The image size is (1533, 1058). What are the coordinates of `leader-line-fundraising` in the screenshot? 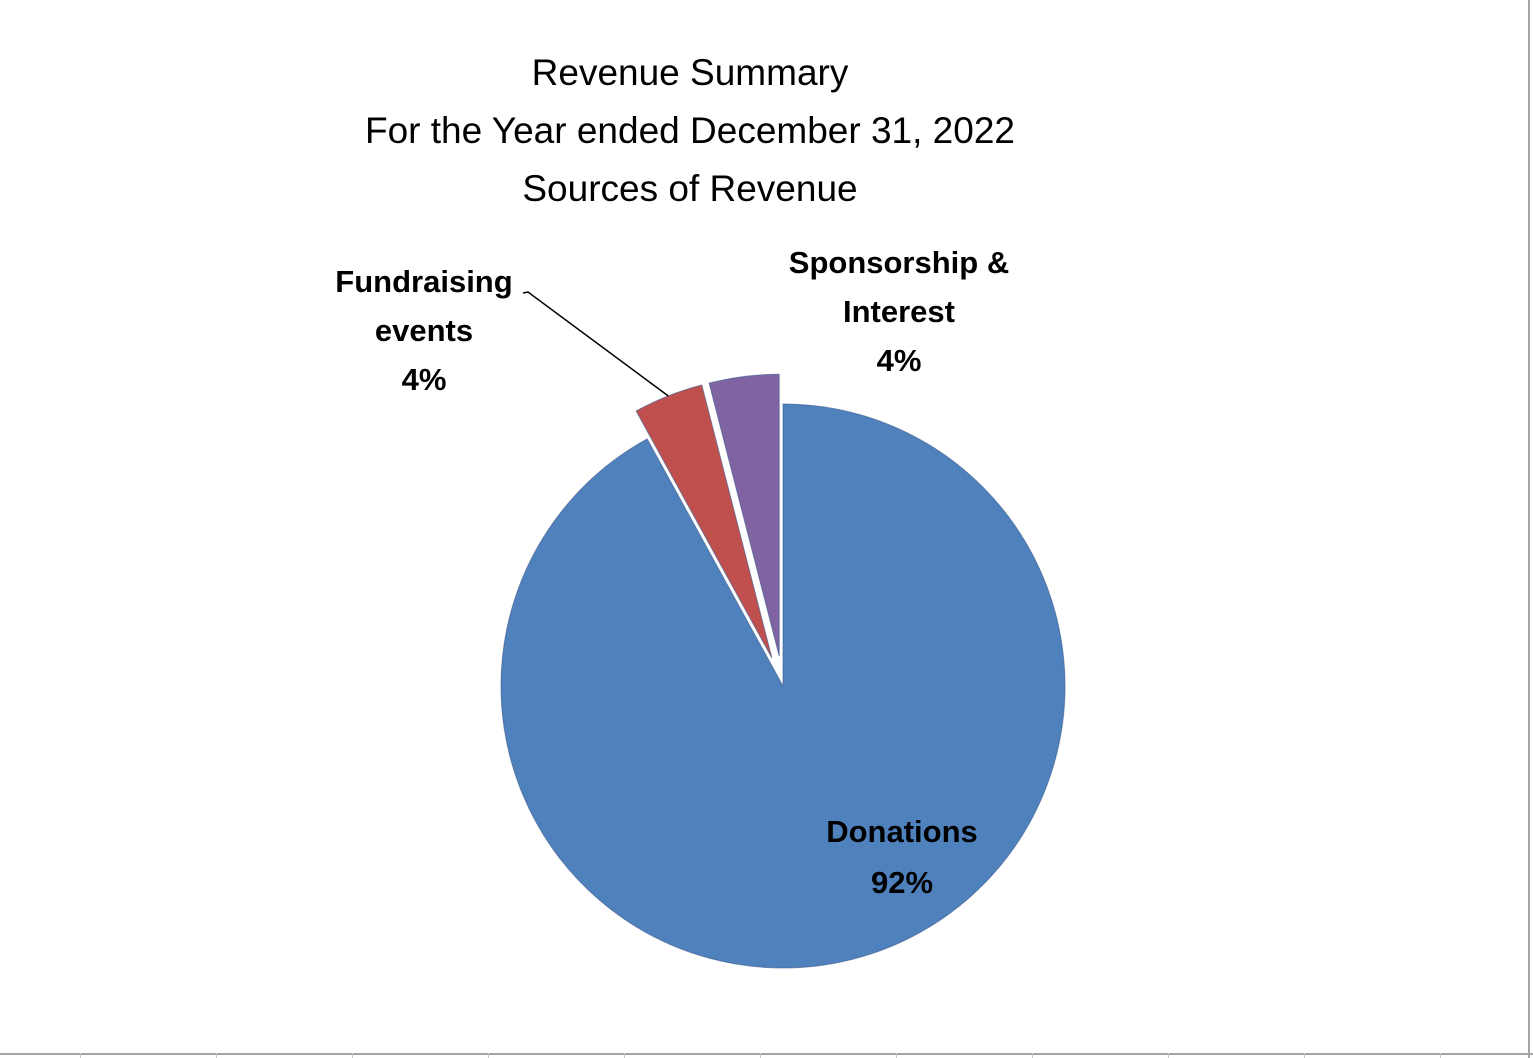 It's located at (595, 344).